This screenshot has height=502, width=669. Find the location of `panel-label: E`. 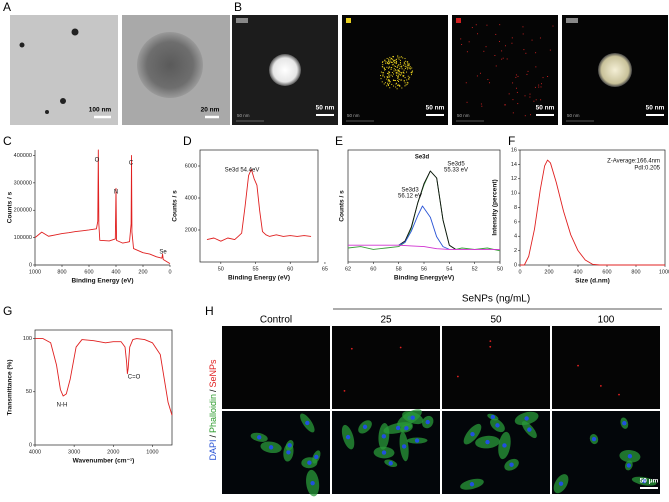

panel-label: E is located at coordinates (339, 141).